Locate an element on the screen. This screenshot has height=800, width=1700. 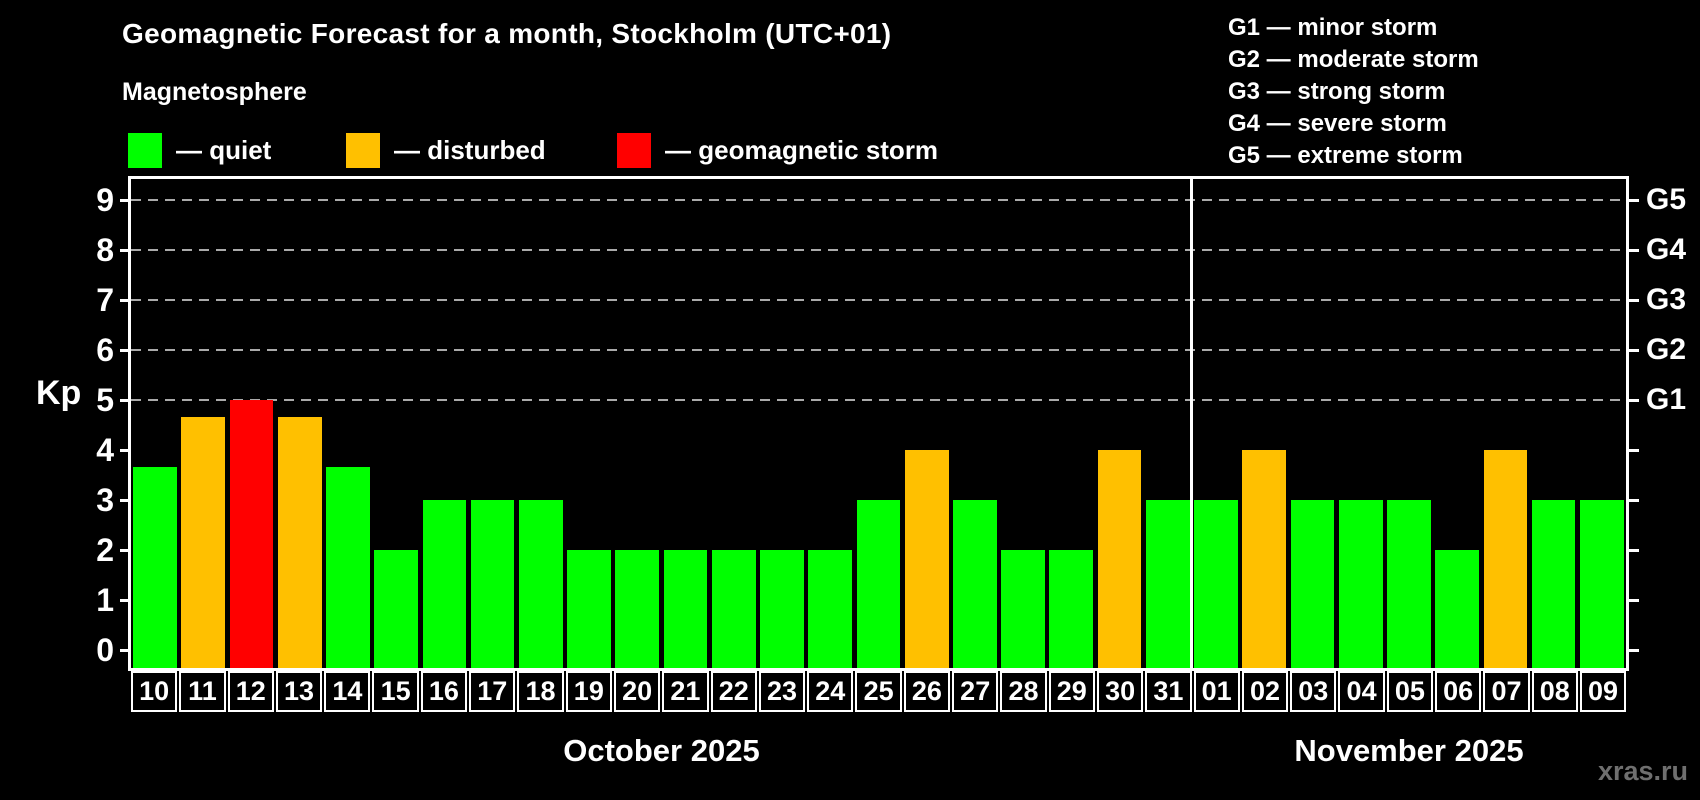
y-tick-label: 0 is located at coordinates (105, 650).